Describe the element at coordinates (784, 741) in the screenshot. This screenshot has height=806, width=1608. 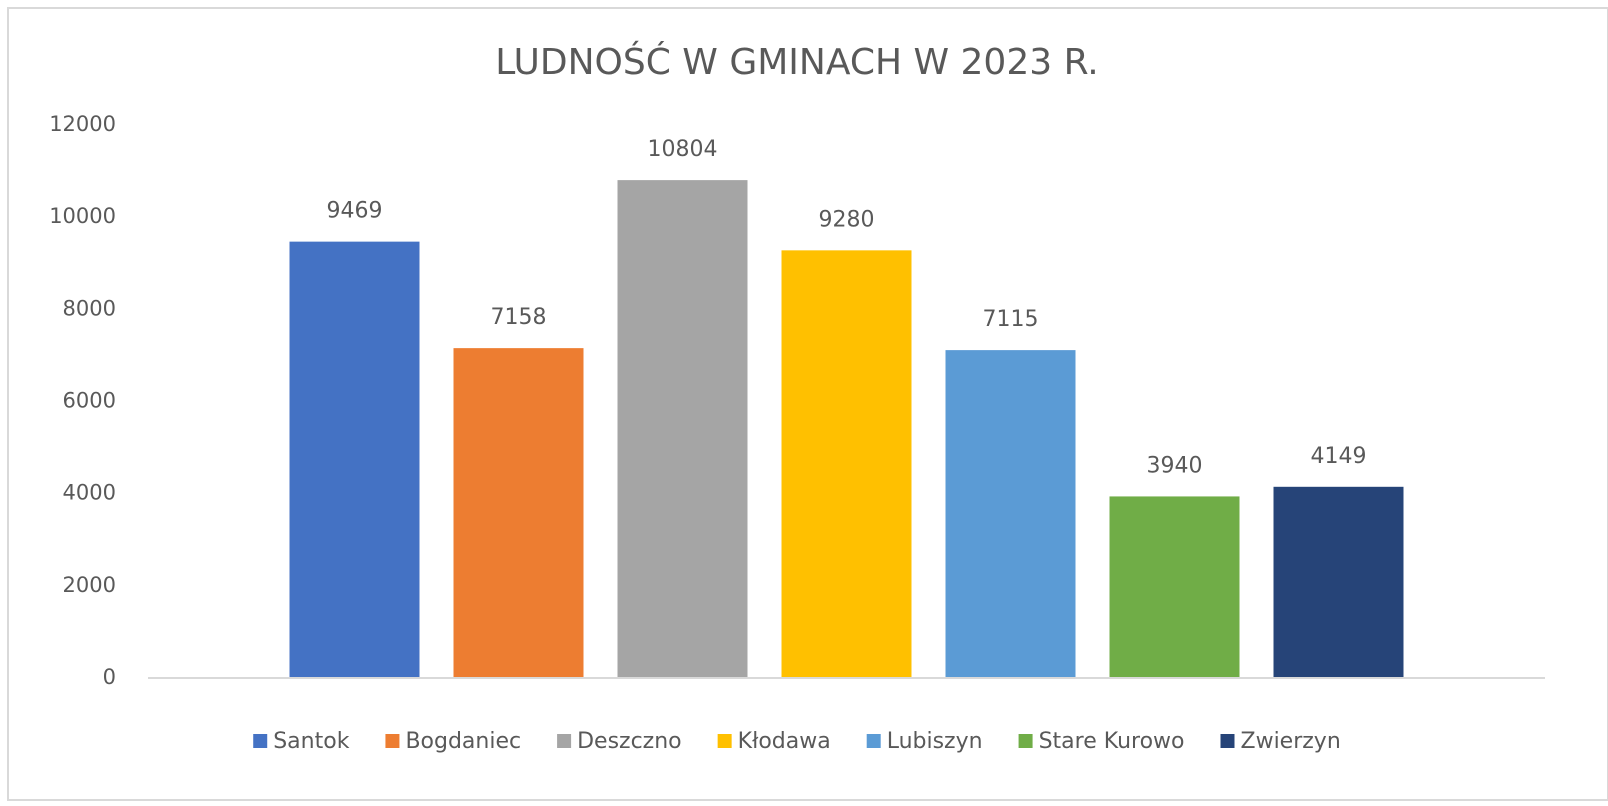
I see `legend-label: Kłodawa` at that location.